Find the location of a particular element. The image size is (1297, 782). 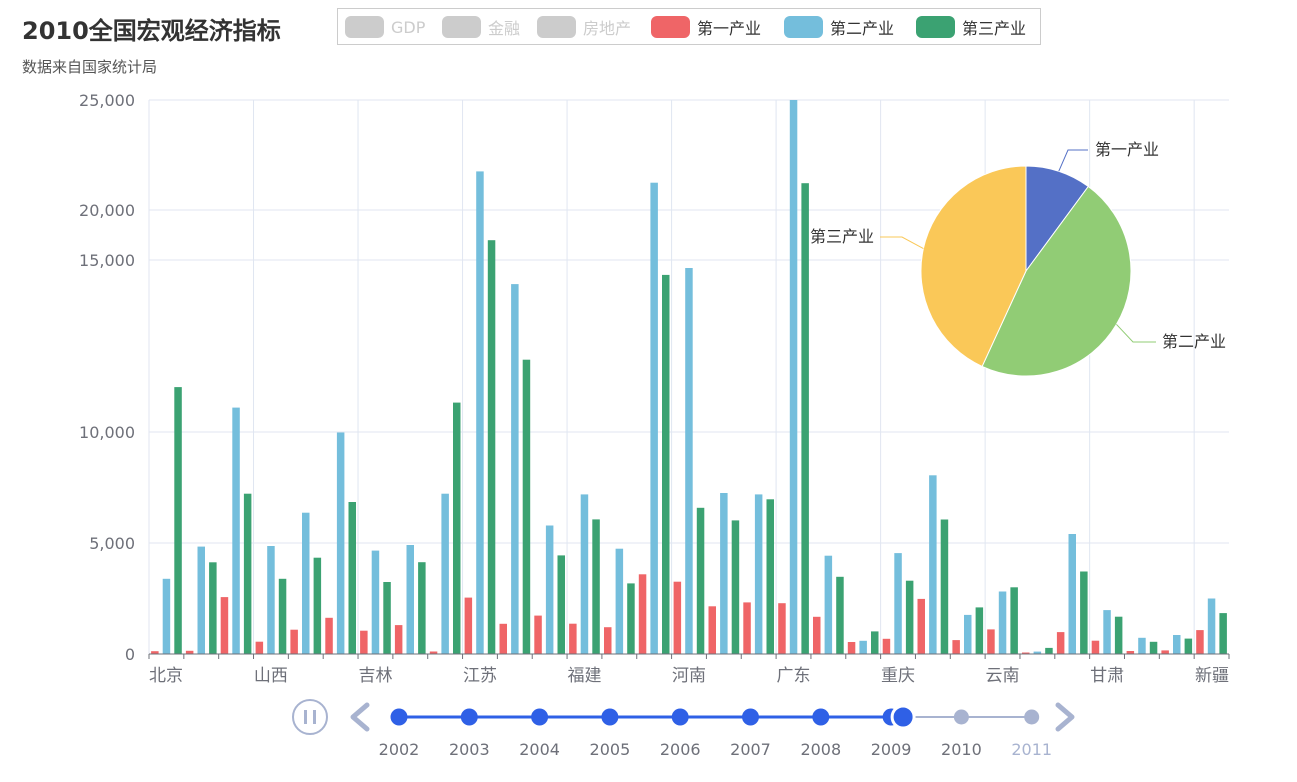

bar-第三产业-福建 is located at coordinates (596, 586).